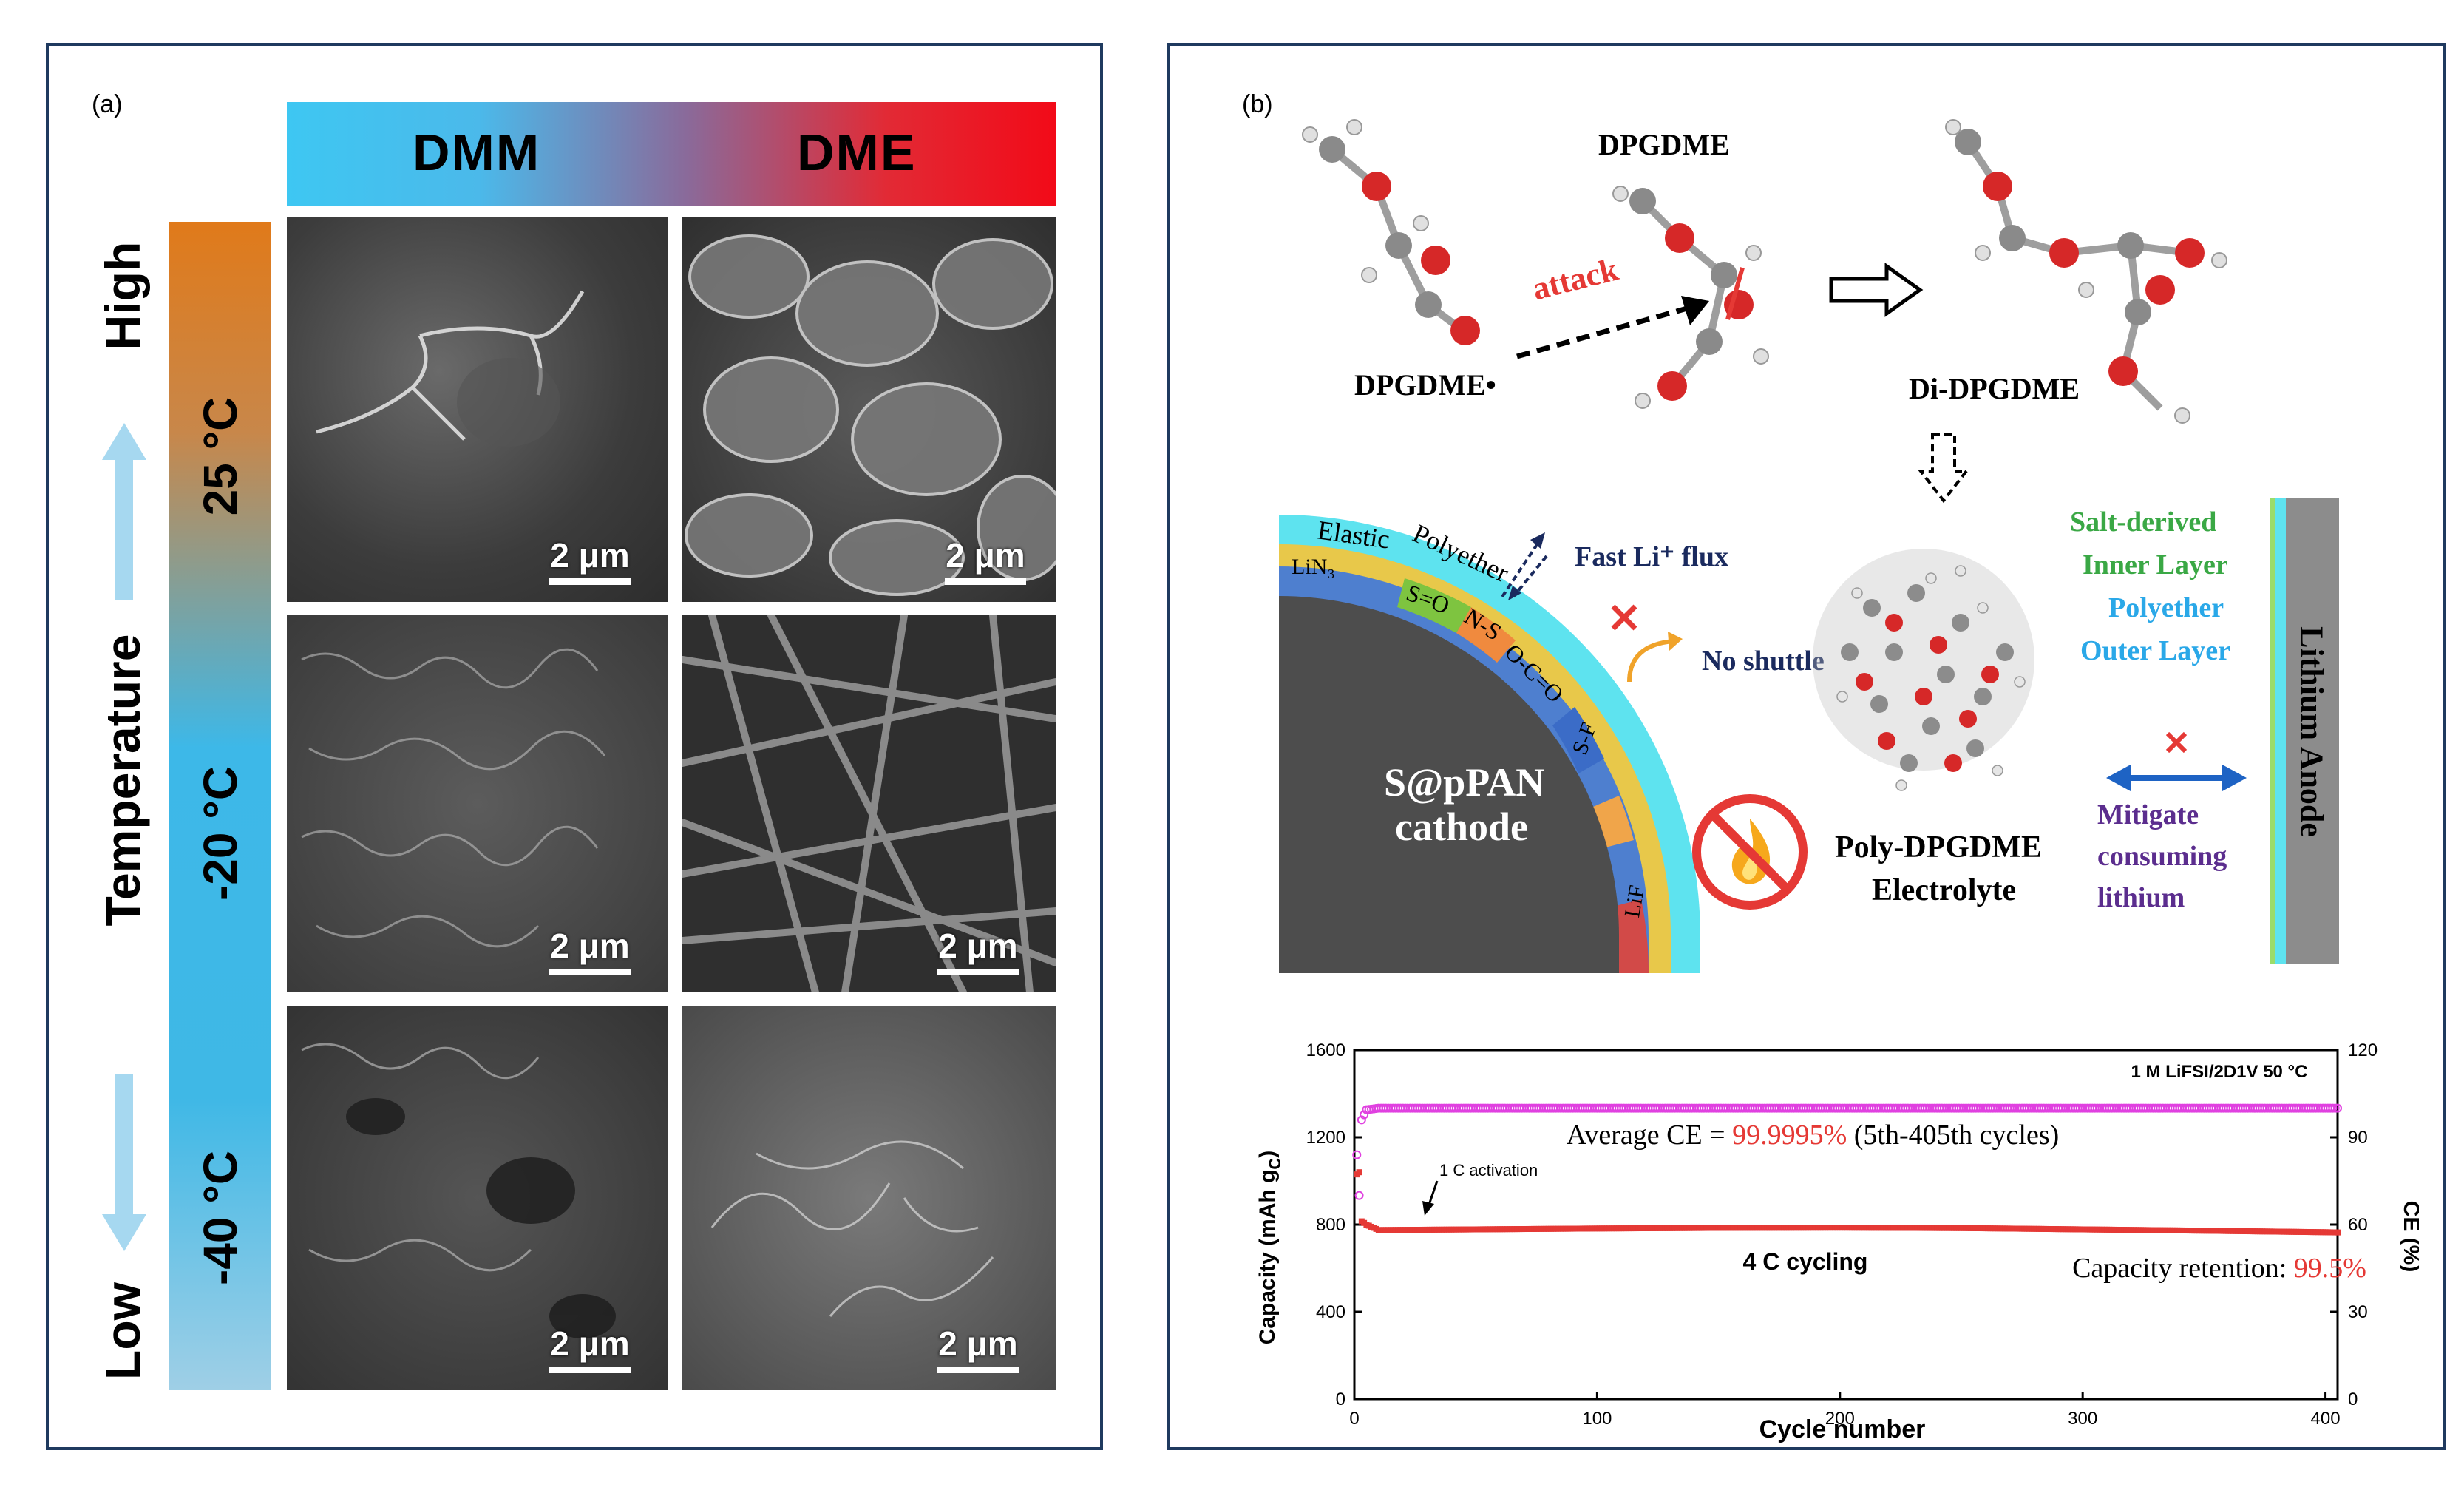 The image size is (2464, 1493). Describe the element at coordinates (1612, 327) in the screenshot. I see `attack-arrow-icon` at that location.